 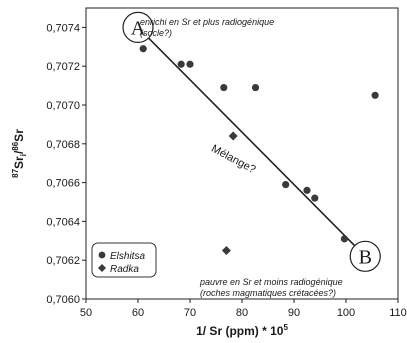 I want to click on x-tick-label: 90, so click(x=294, y=313).